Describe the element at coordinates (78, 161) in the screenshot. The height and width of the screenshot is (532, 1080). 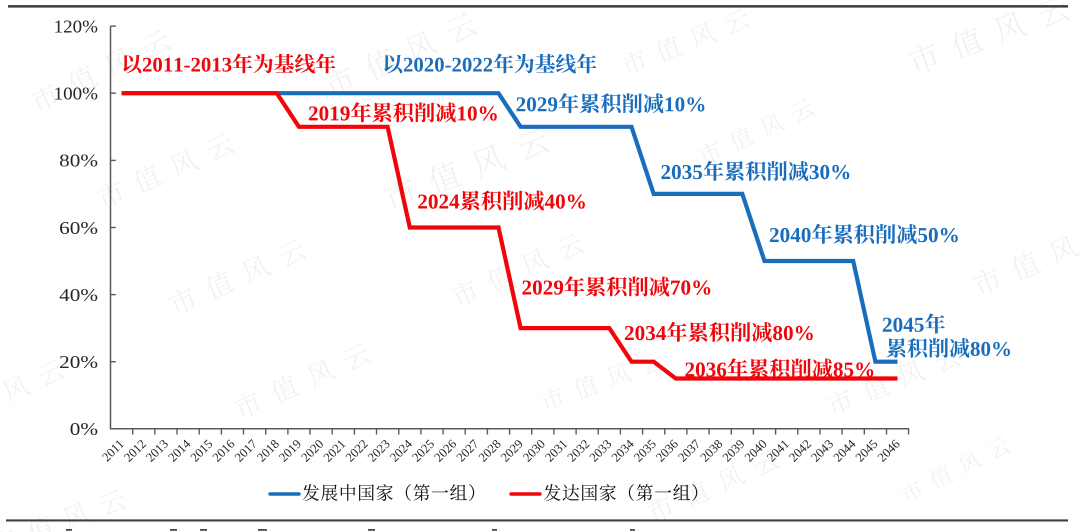
I see `svg-text: 80%` at that location.